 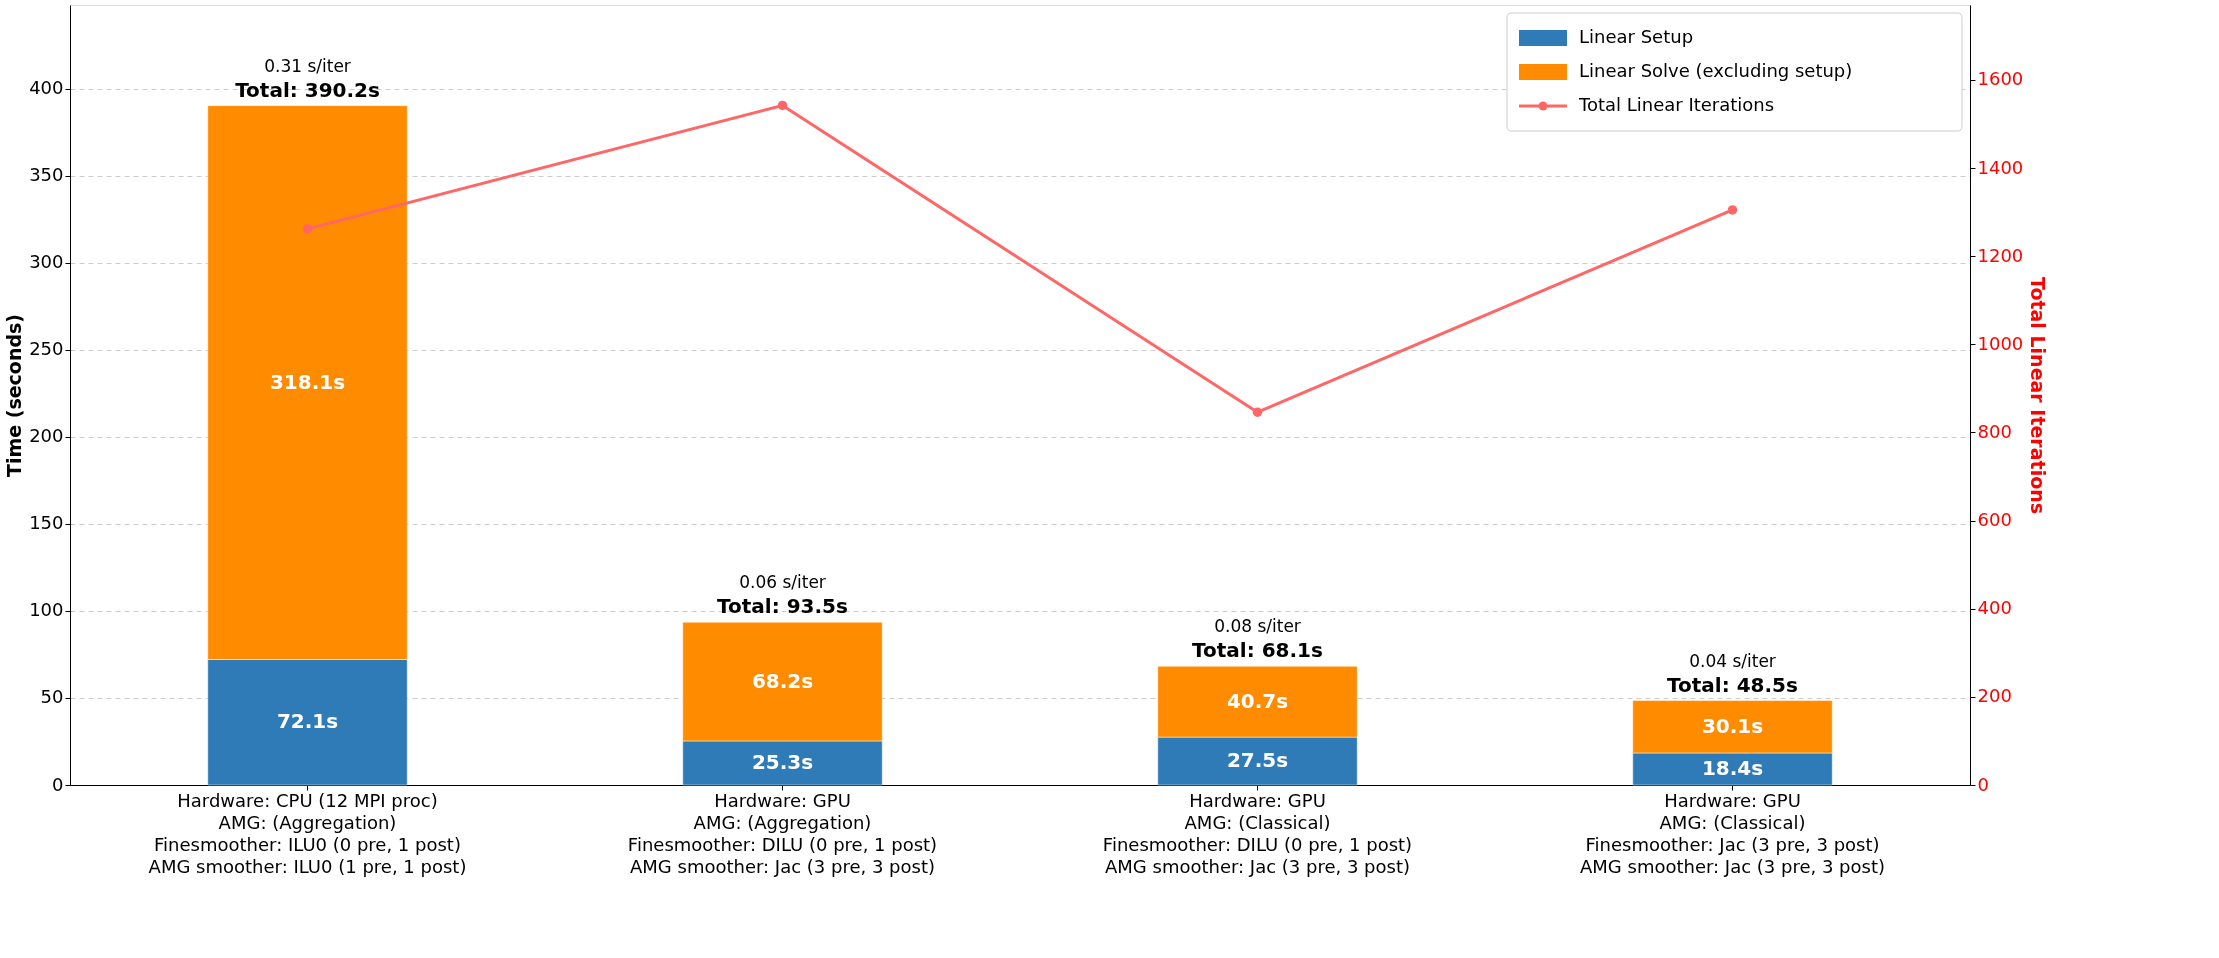 What do you see at coordinates (1994, 696) in the screenshot?
I see `y2-tick-label: 200` at bounding box center [1994, 696].